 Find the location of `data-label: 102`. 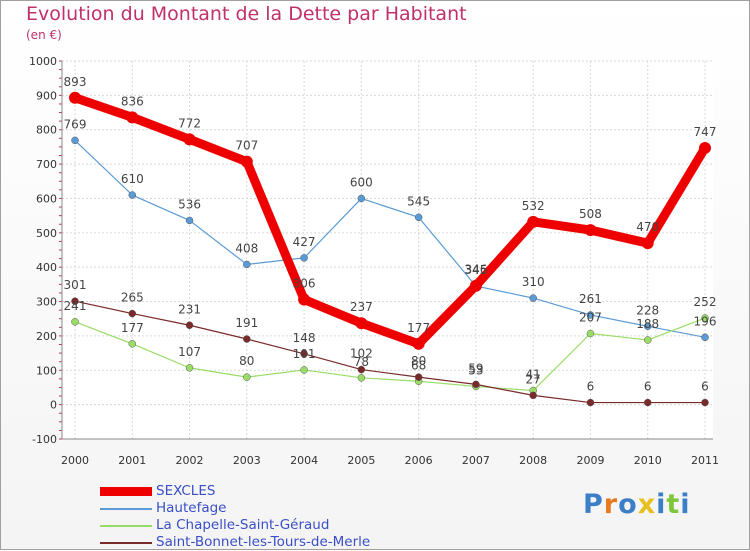

data-label: 102 is located at coordinates (361, 354).